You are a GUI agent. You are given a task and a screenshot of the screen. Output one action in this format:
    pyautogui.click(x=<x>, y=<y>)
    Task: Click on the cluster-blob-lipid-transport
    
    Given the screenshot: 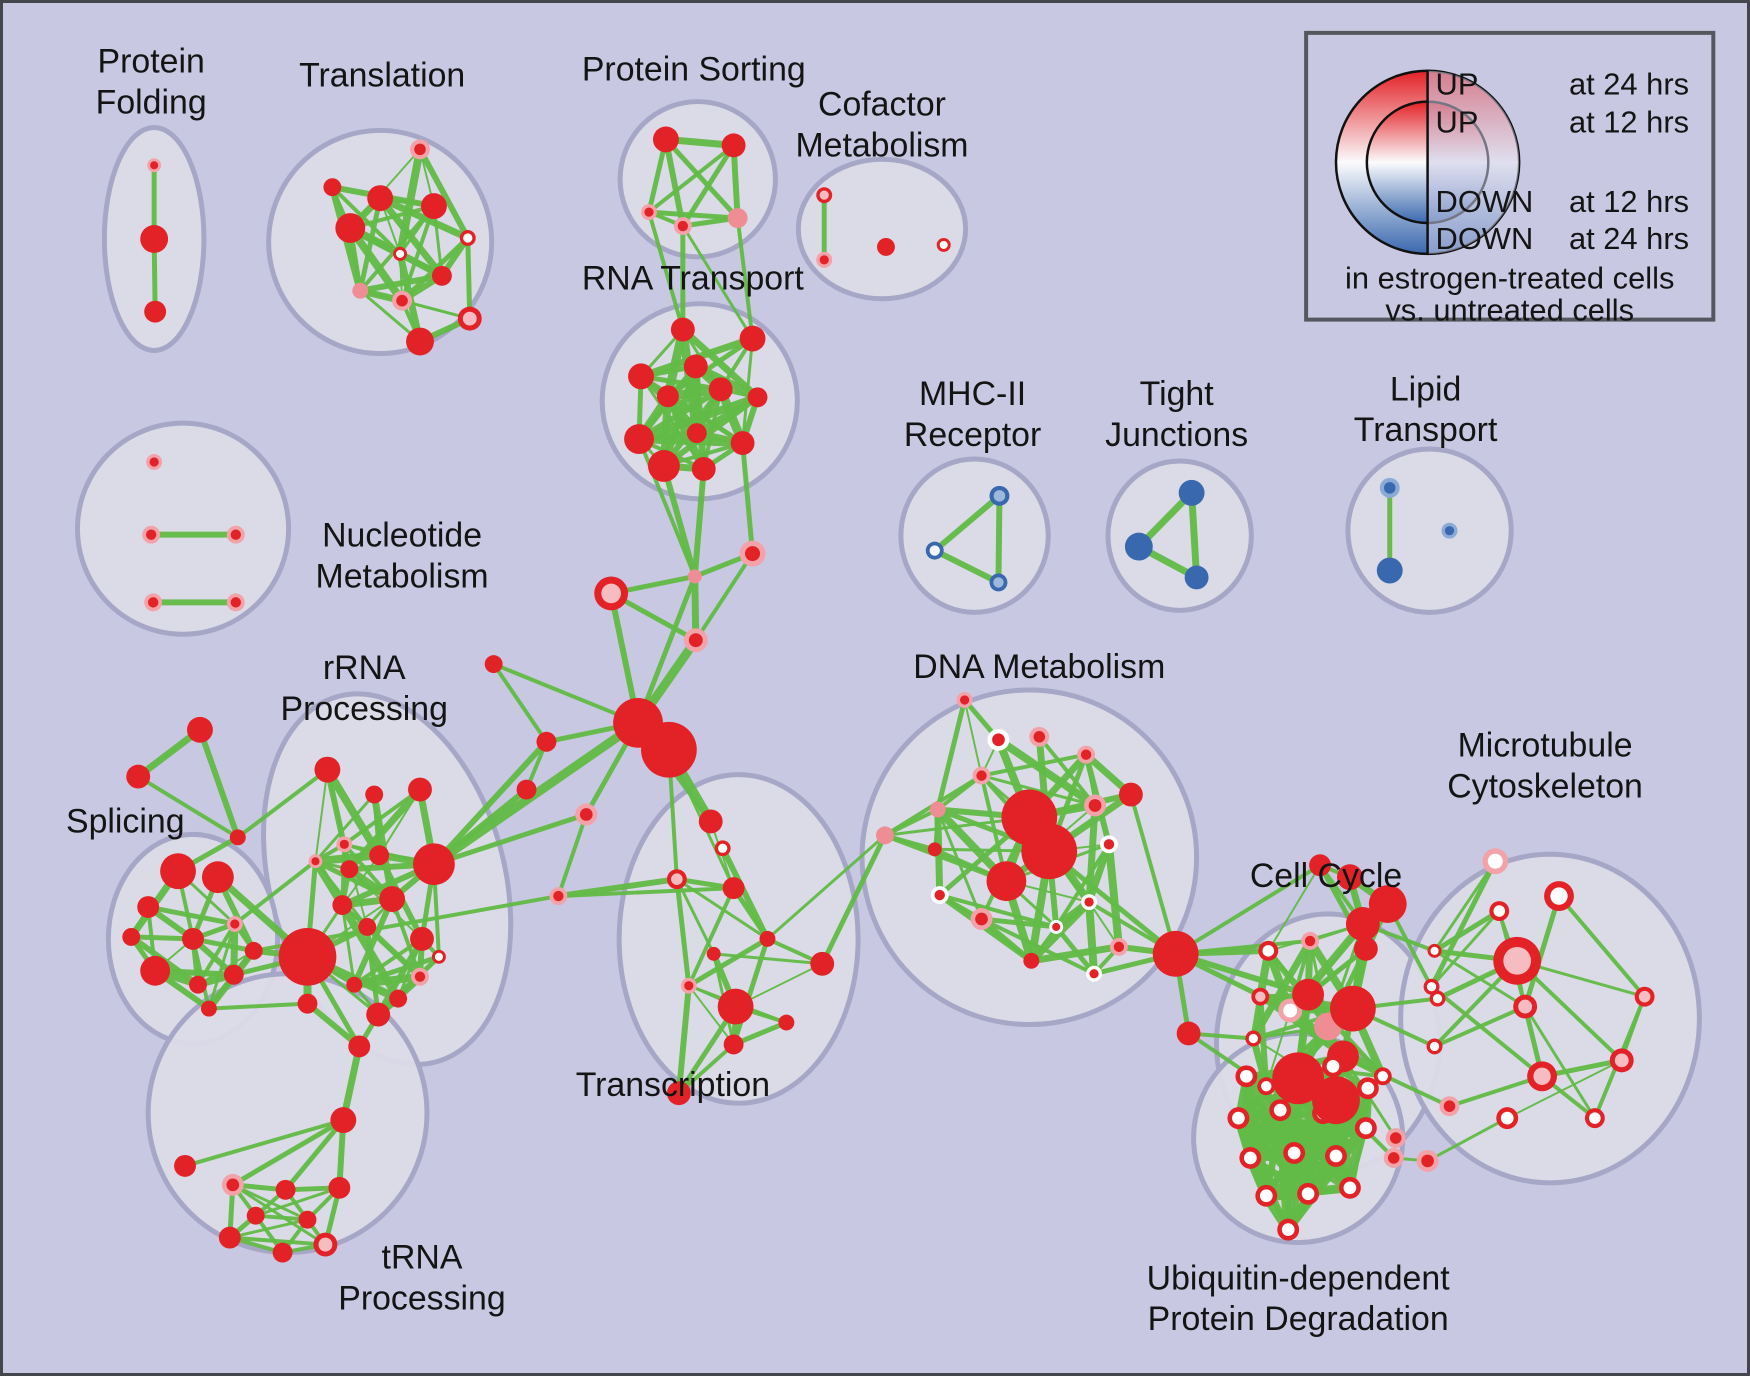 What is the action you would take?
    pyautogui.click(x=1429, y=530)
    